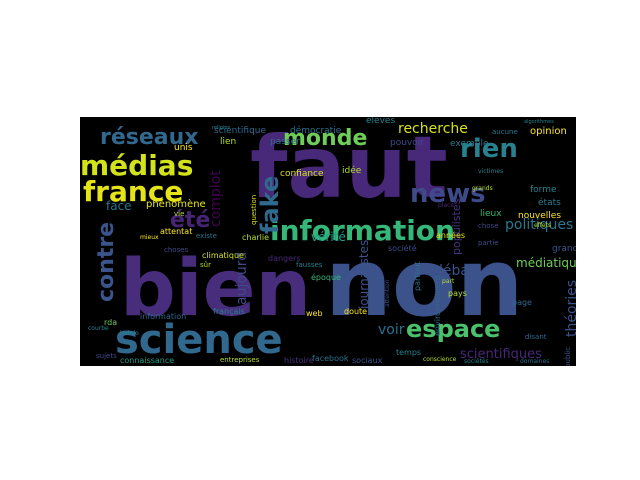  Describe the element at coordinates (284, 258) in the screenshot. I see `cloud-word: dangers` at that location.